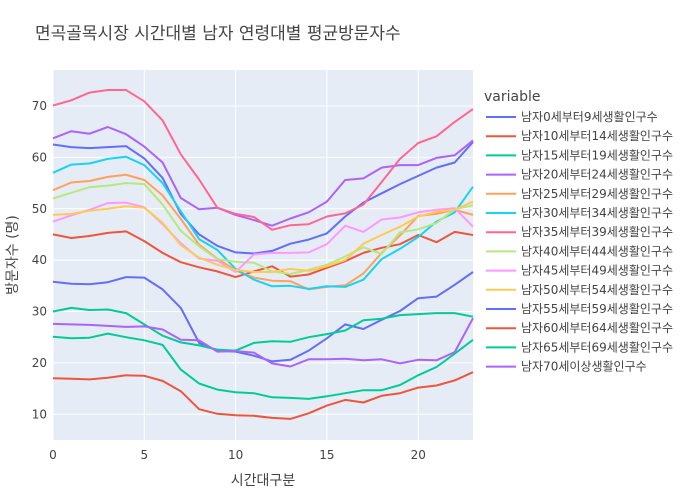 This screenshot has width=700, height=504. I want to click on y-tick-label: 50, so click(39, 209).